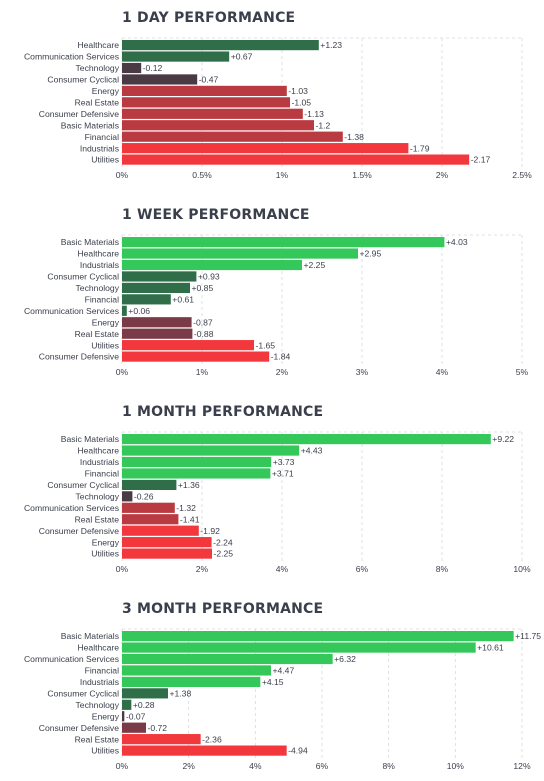 The height and width of the screenshot is (781, 544). What do you see at coordinates (362, 372) in the screenshot?
I see `x-tick-label: 3%` at bounding box center [362, 372].